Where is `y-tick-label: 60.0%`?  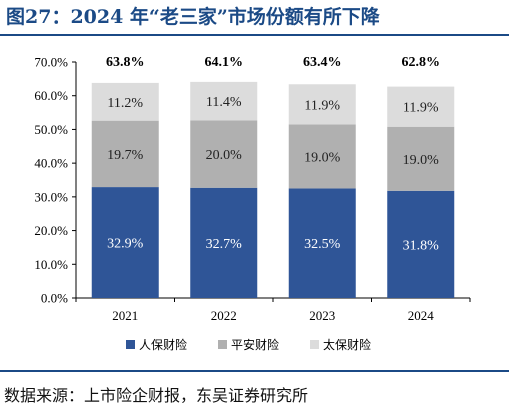
y-tick-label: 60.0% is located at coordinates (51, 95).